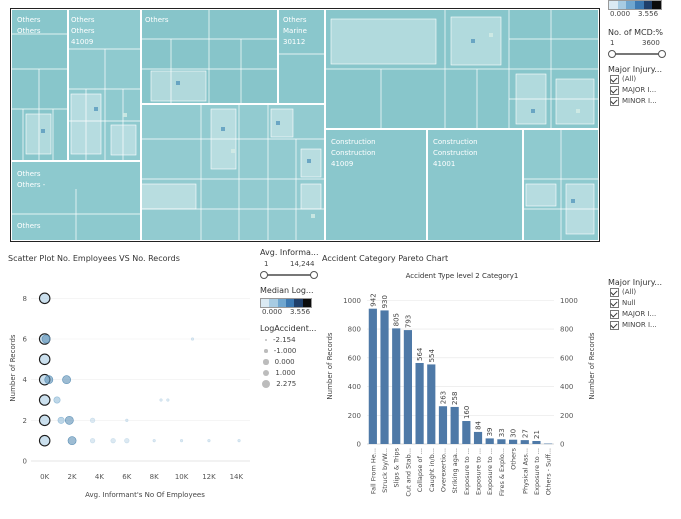 Image resolution: width=681 pixels, height=519 pixels. Describe the element at coordinates (25, 421) in the screenshot. I see `scatter-y-tick: 2` at that location.